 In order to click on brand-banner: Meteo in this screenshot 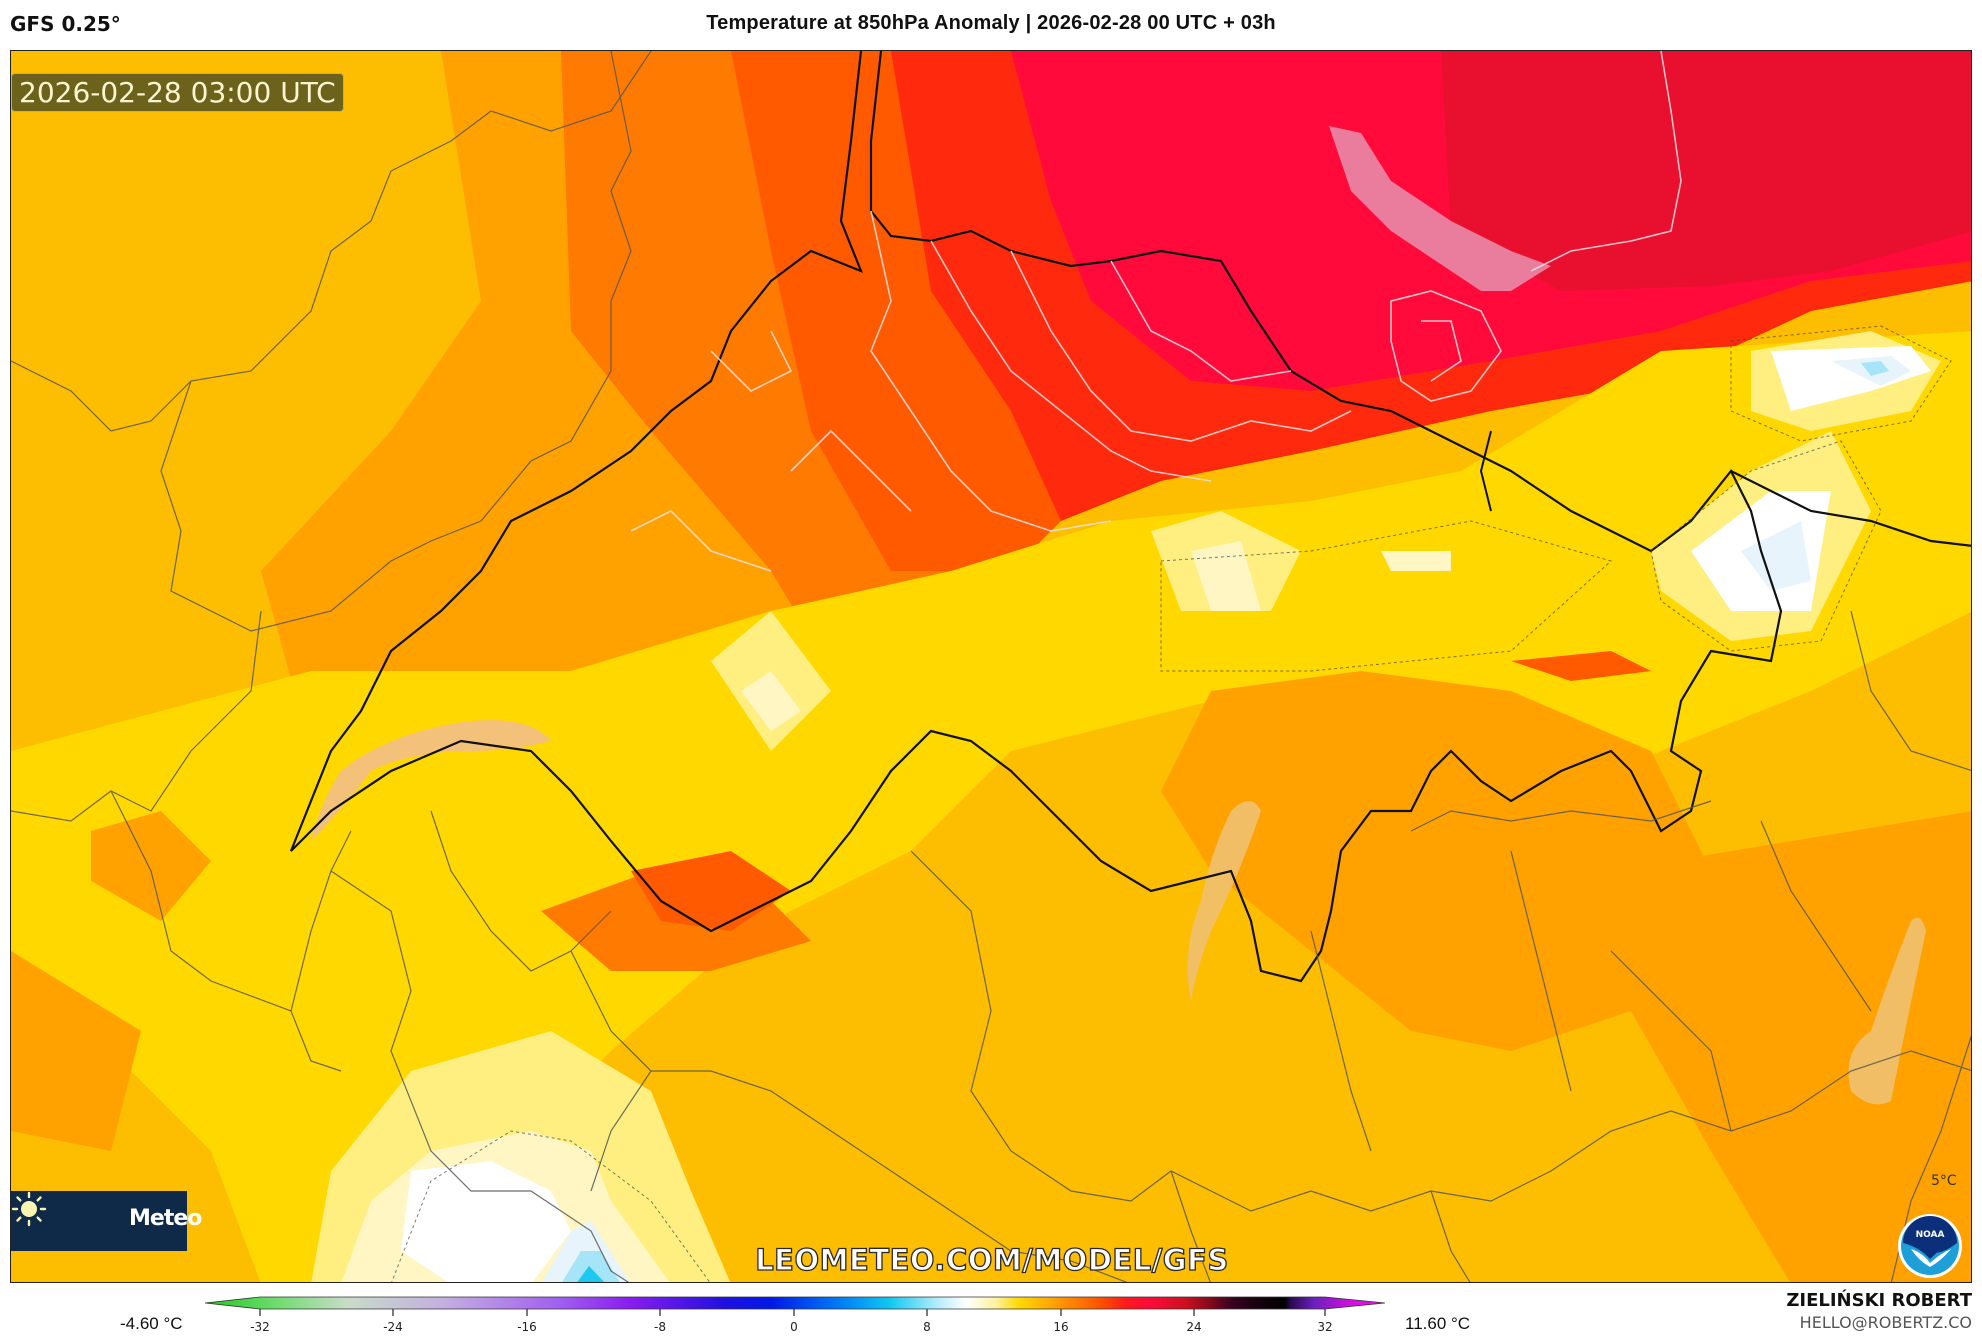, I will do `click(106, 1221)`.